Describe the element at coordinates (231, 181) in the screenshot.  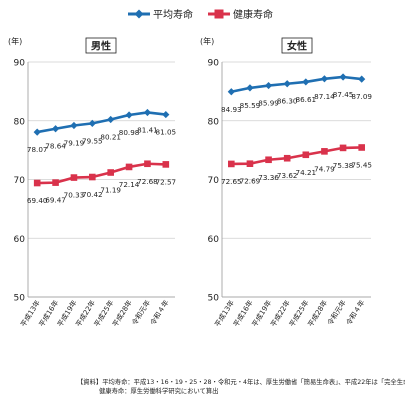
I see `data-label: 72.65` at that location.